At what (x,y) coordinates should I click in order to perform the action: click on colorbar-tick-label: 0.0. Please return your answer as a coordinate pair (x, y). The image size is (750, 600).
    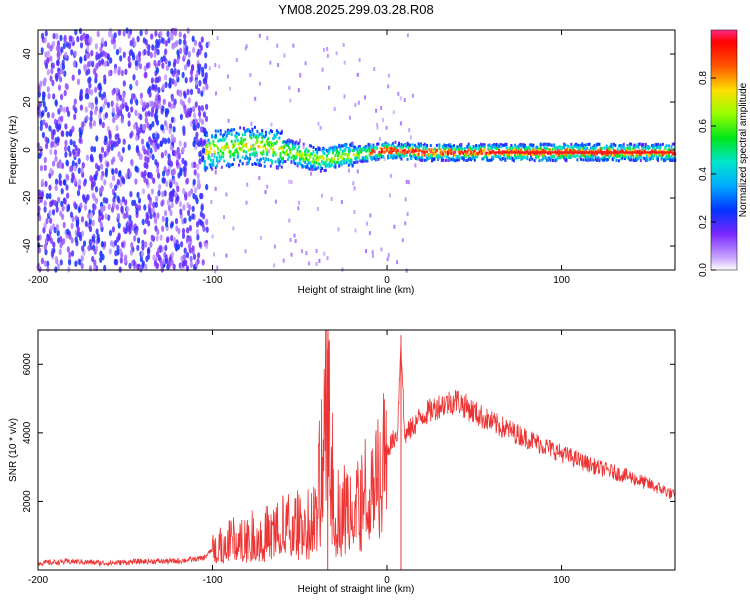
    Looking at the image, I should click on (703, 270).